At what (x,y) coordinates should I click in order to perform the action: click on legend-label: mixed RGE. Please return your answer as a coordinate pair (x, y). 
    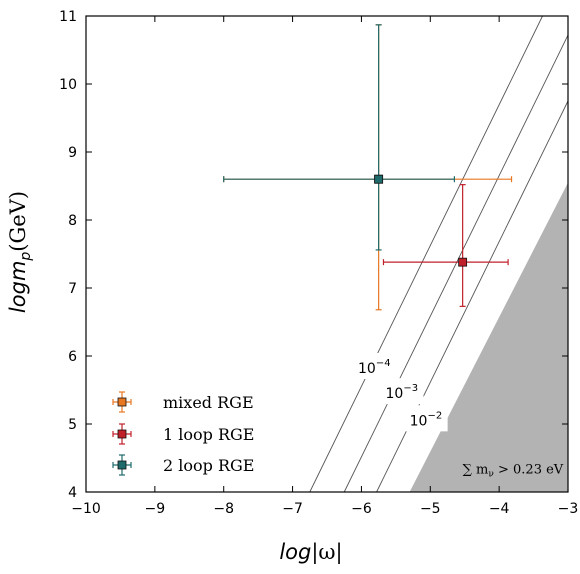
    Looking at the image, I should click on (208, 402).